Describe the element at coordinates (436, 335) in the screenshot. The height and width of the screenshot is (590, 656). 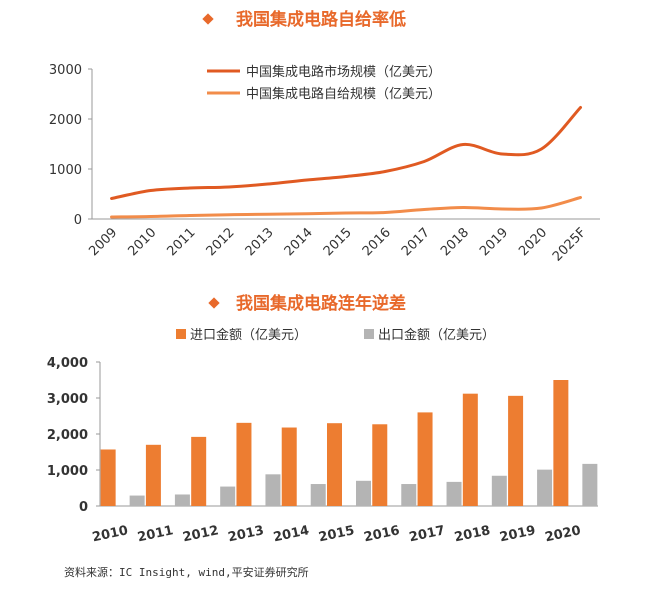
I see `legend-label-2: 出口金额（亿美元）` at that location.